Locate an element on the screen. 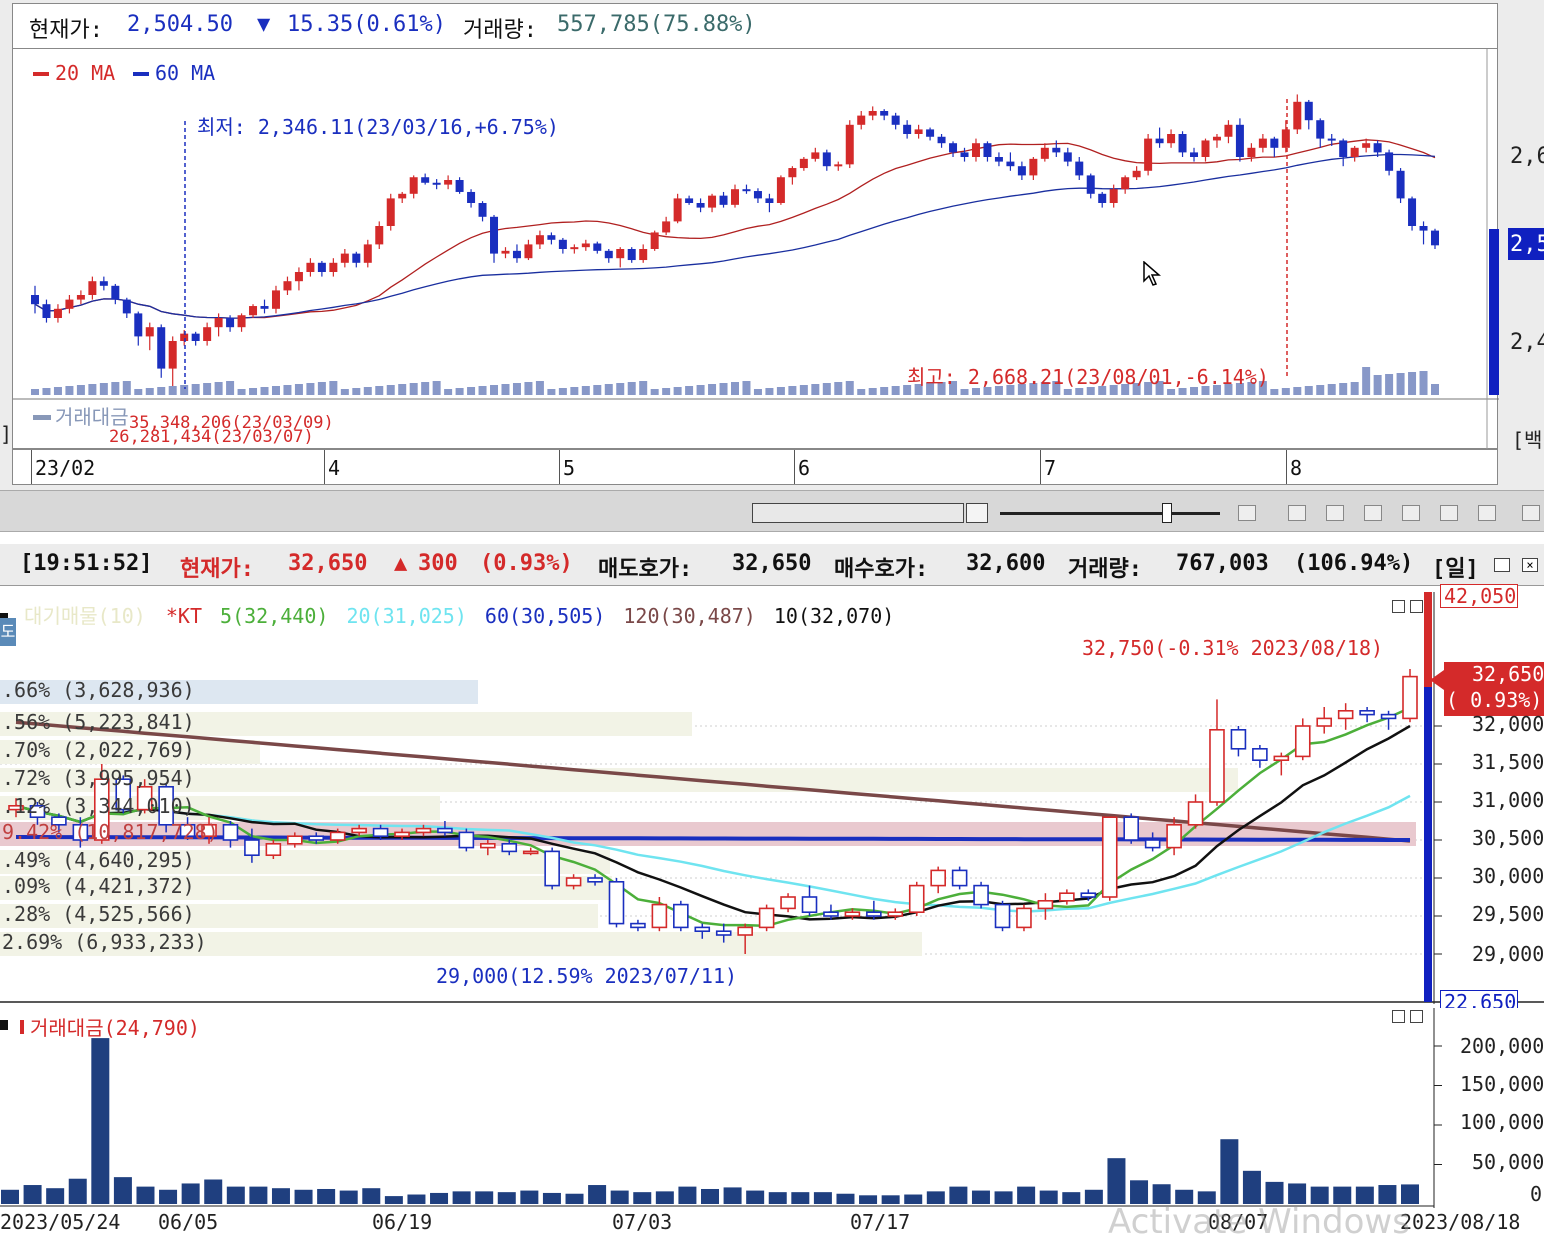 Image resolution: width=1544 pixels, height=1248 pixels. restore-window-icon is located at coordinates (1502, 565).